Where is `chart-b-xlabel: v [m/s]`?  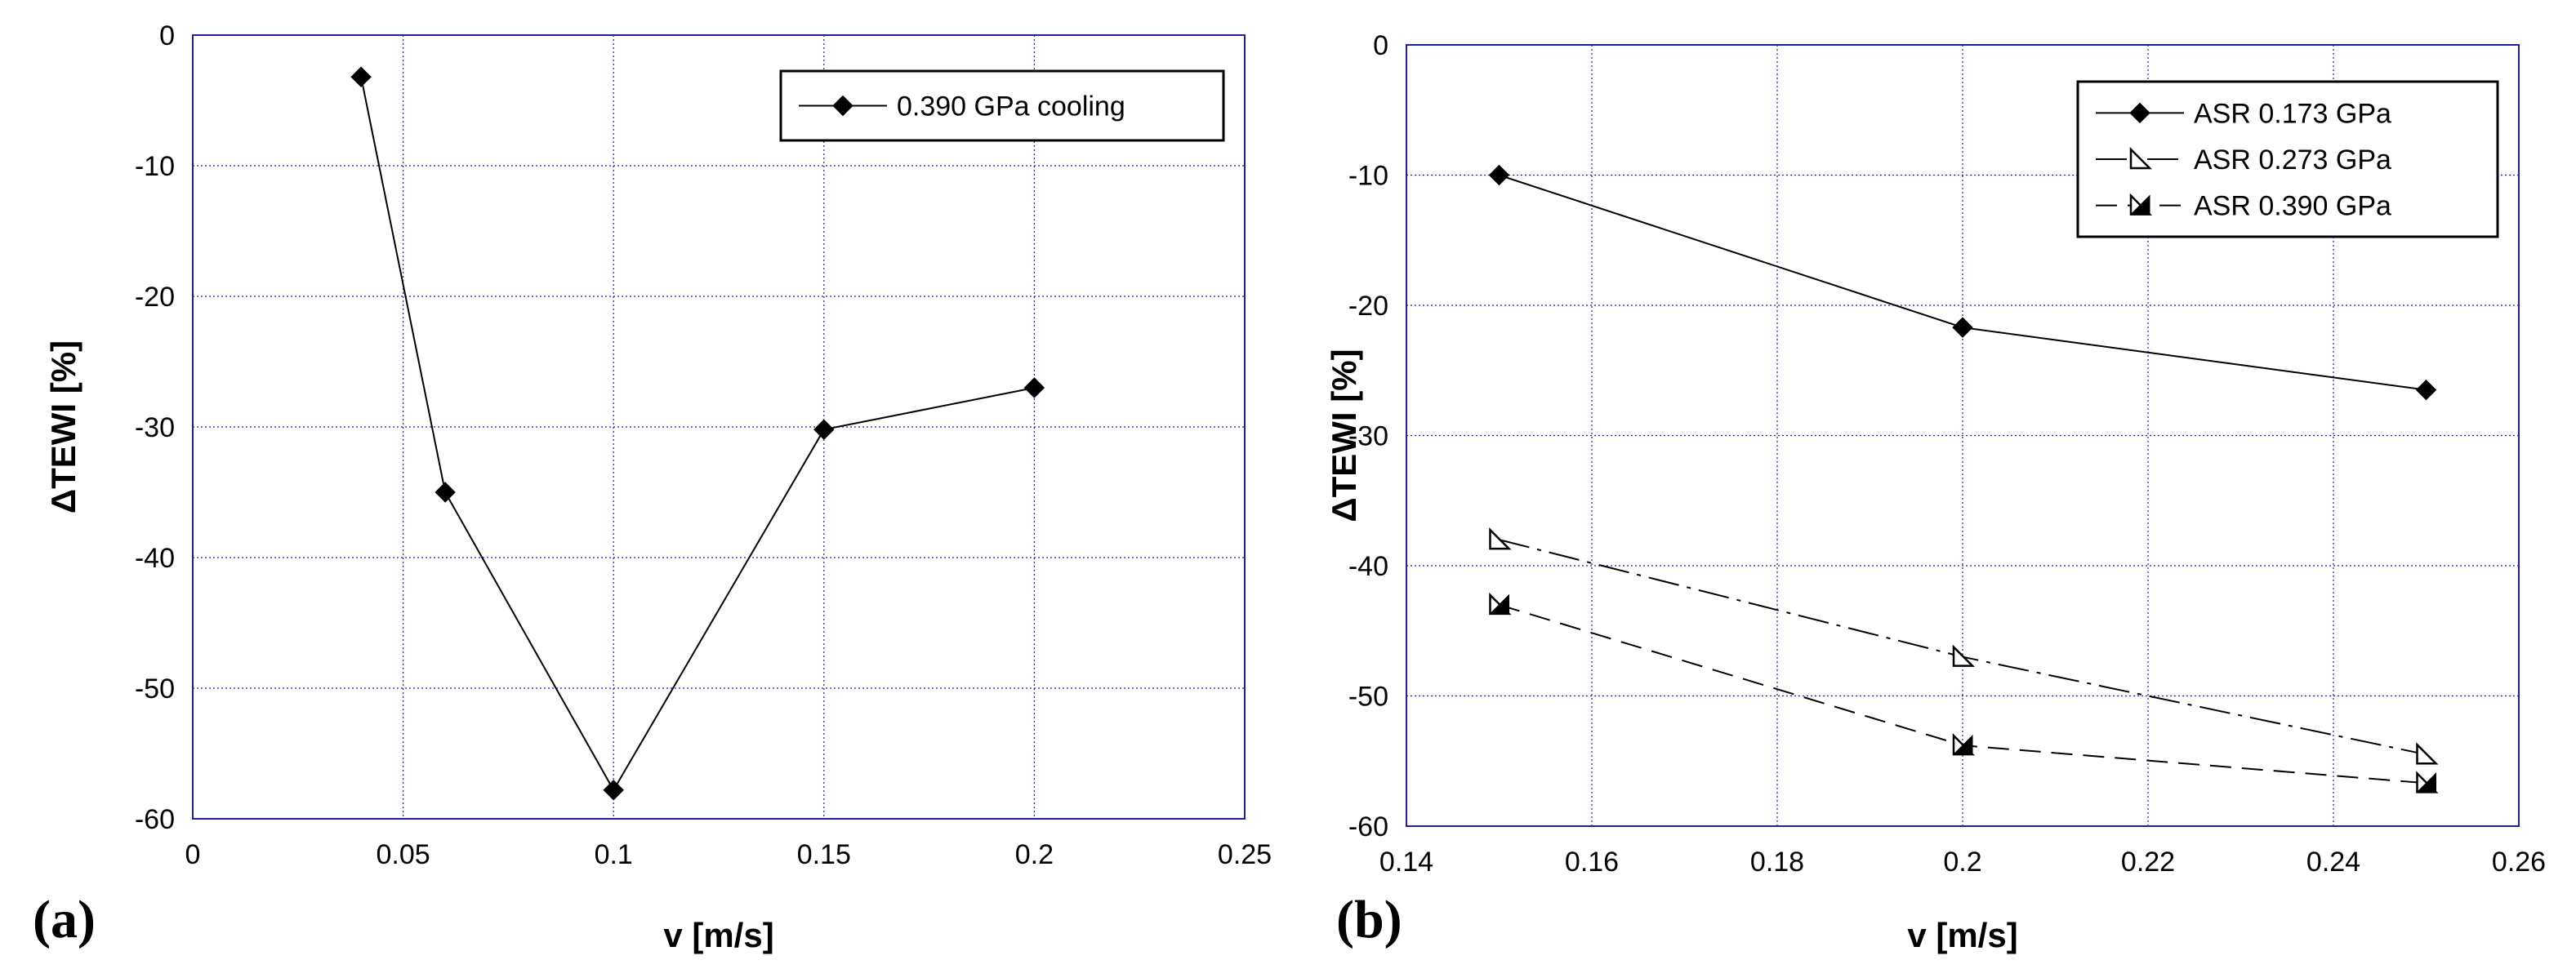
chart-b-xlabel: v [m/s] is located at coordinates (1962, 935).